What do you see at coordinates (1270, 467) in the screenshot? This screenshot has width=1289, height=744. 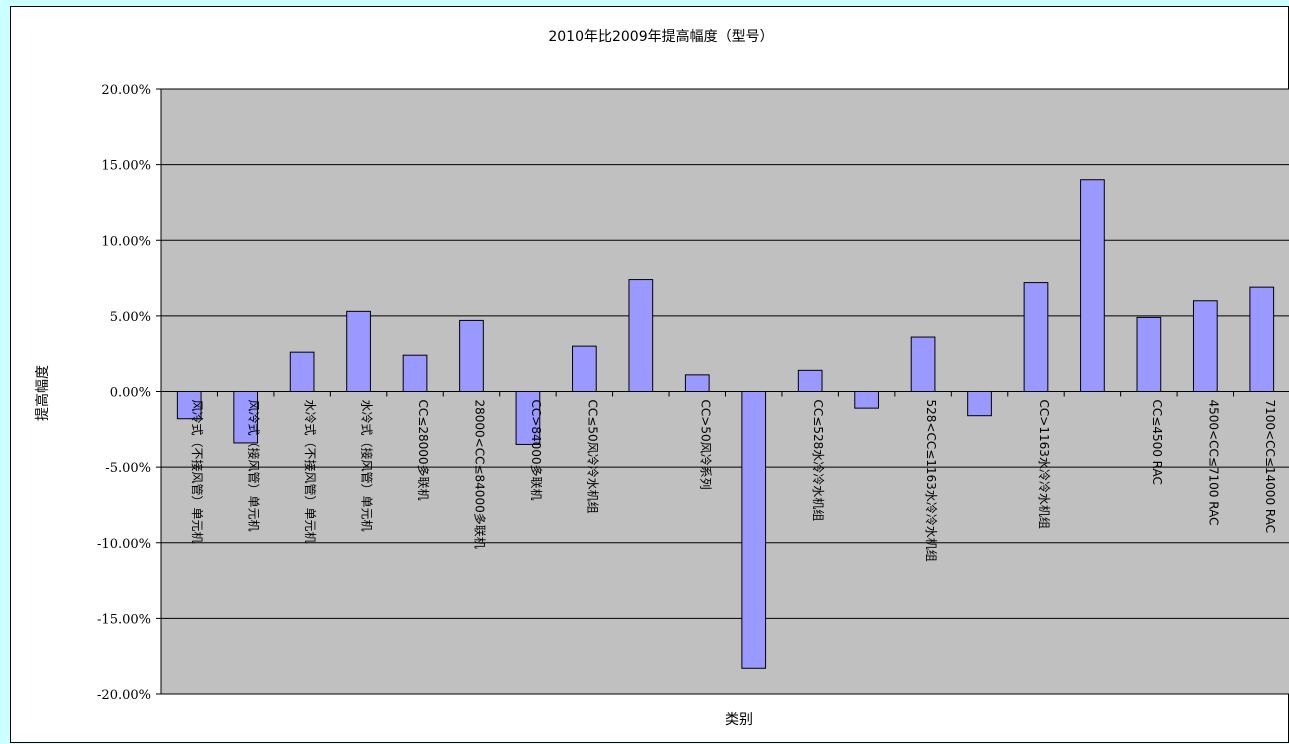 I see `category-label: 7100<CC≤14000 RAC` at bounding box center [1270, 467].